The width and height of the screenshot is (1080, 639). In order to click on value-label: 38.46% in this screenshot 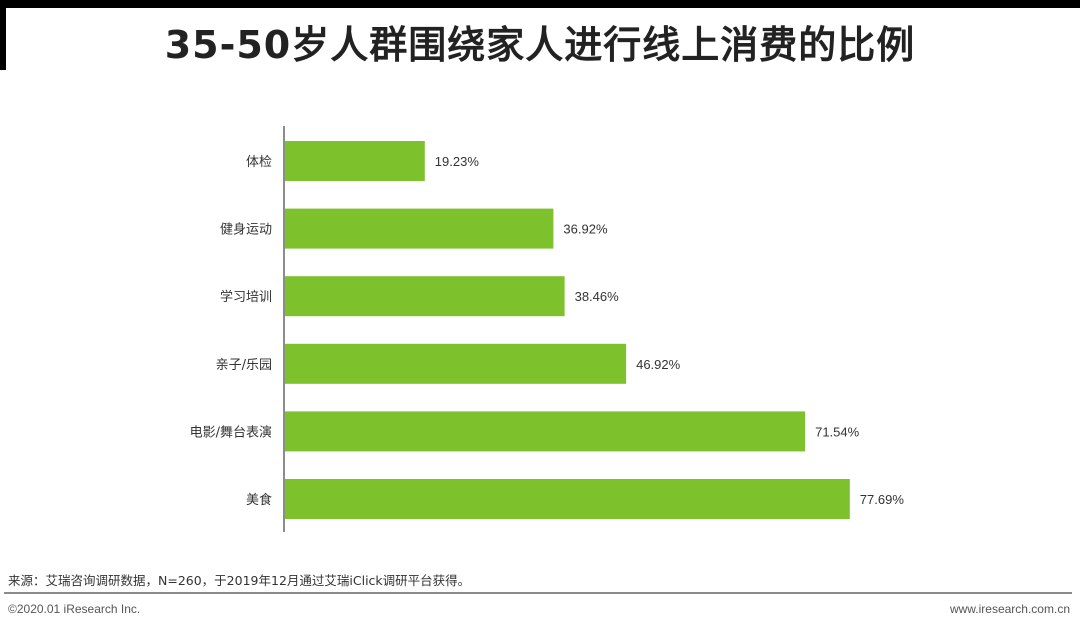, I will do `click(597, 296)`.